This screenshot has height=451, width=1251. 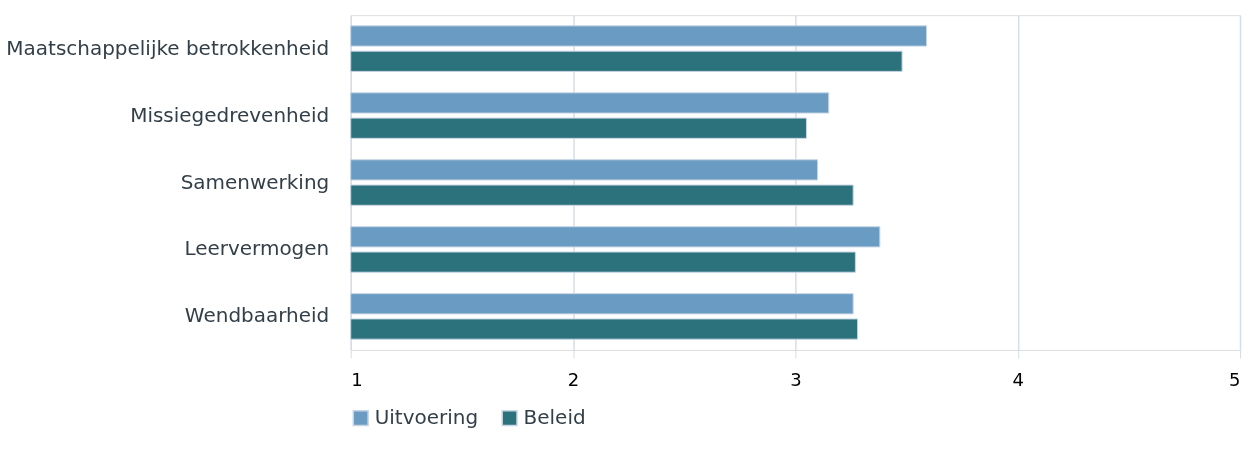 What do you see at coordinates (1235, 380) in the screenshot?
I see `x-tick-label: 5` at bounding box center [1235, 380].